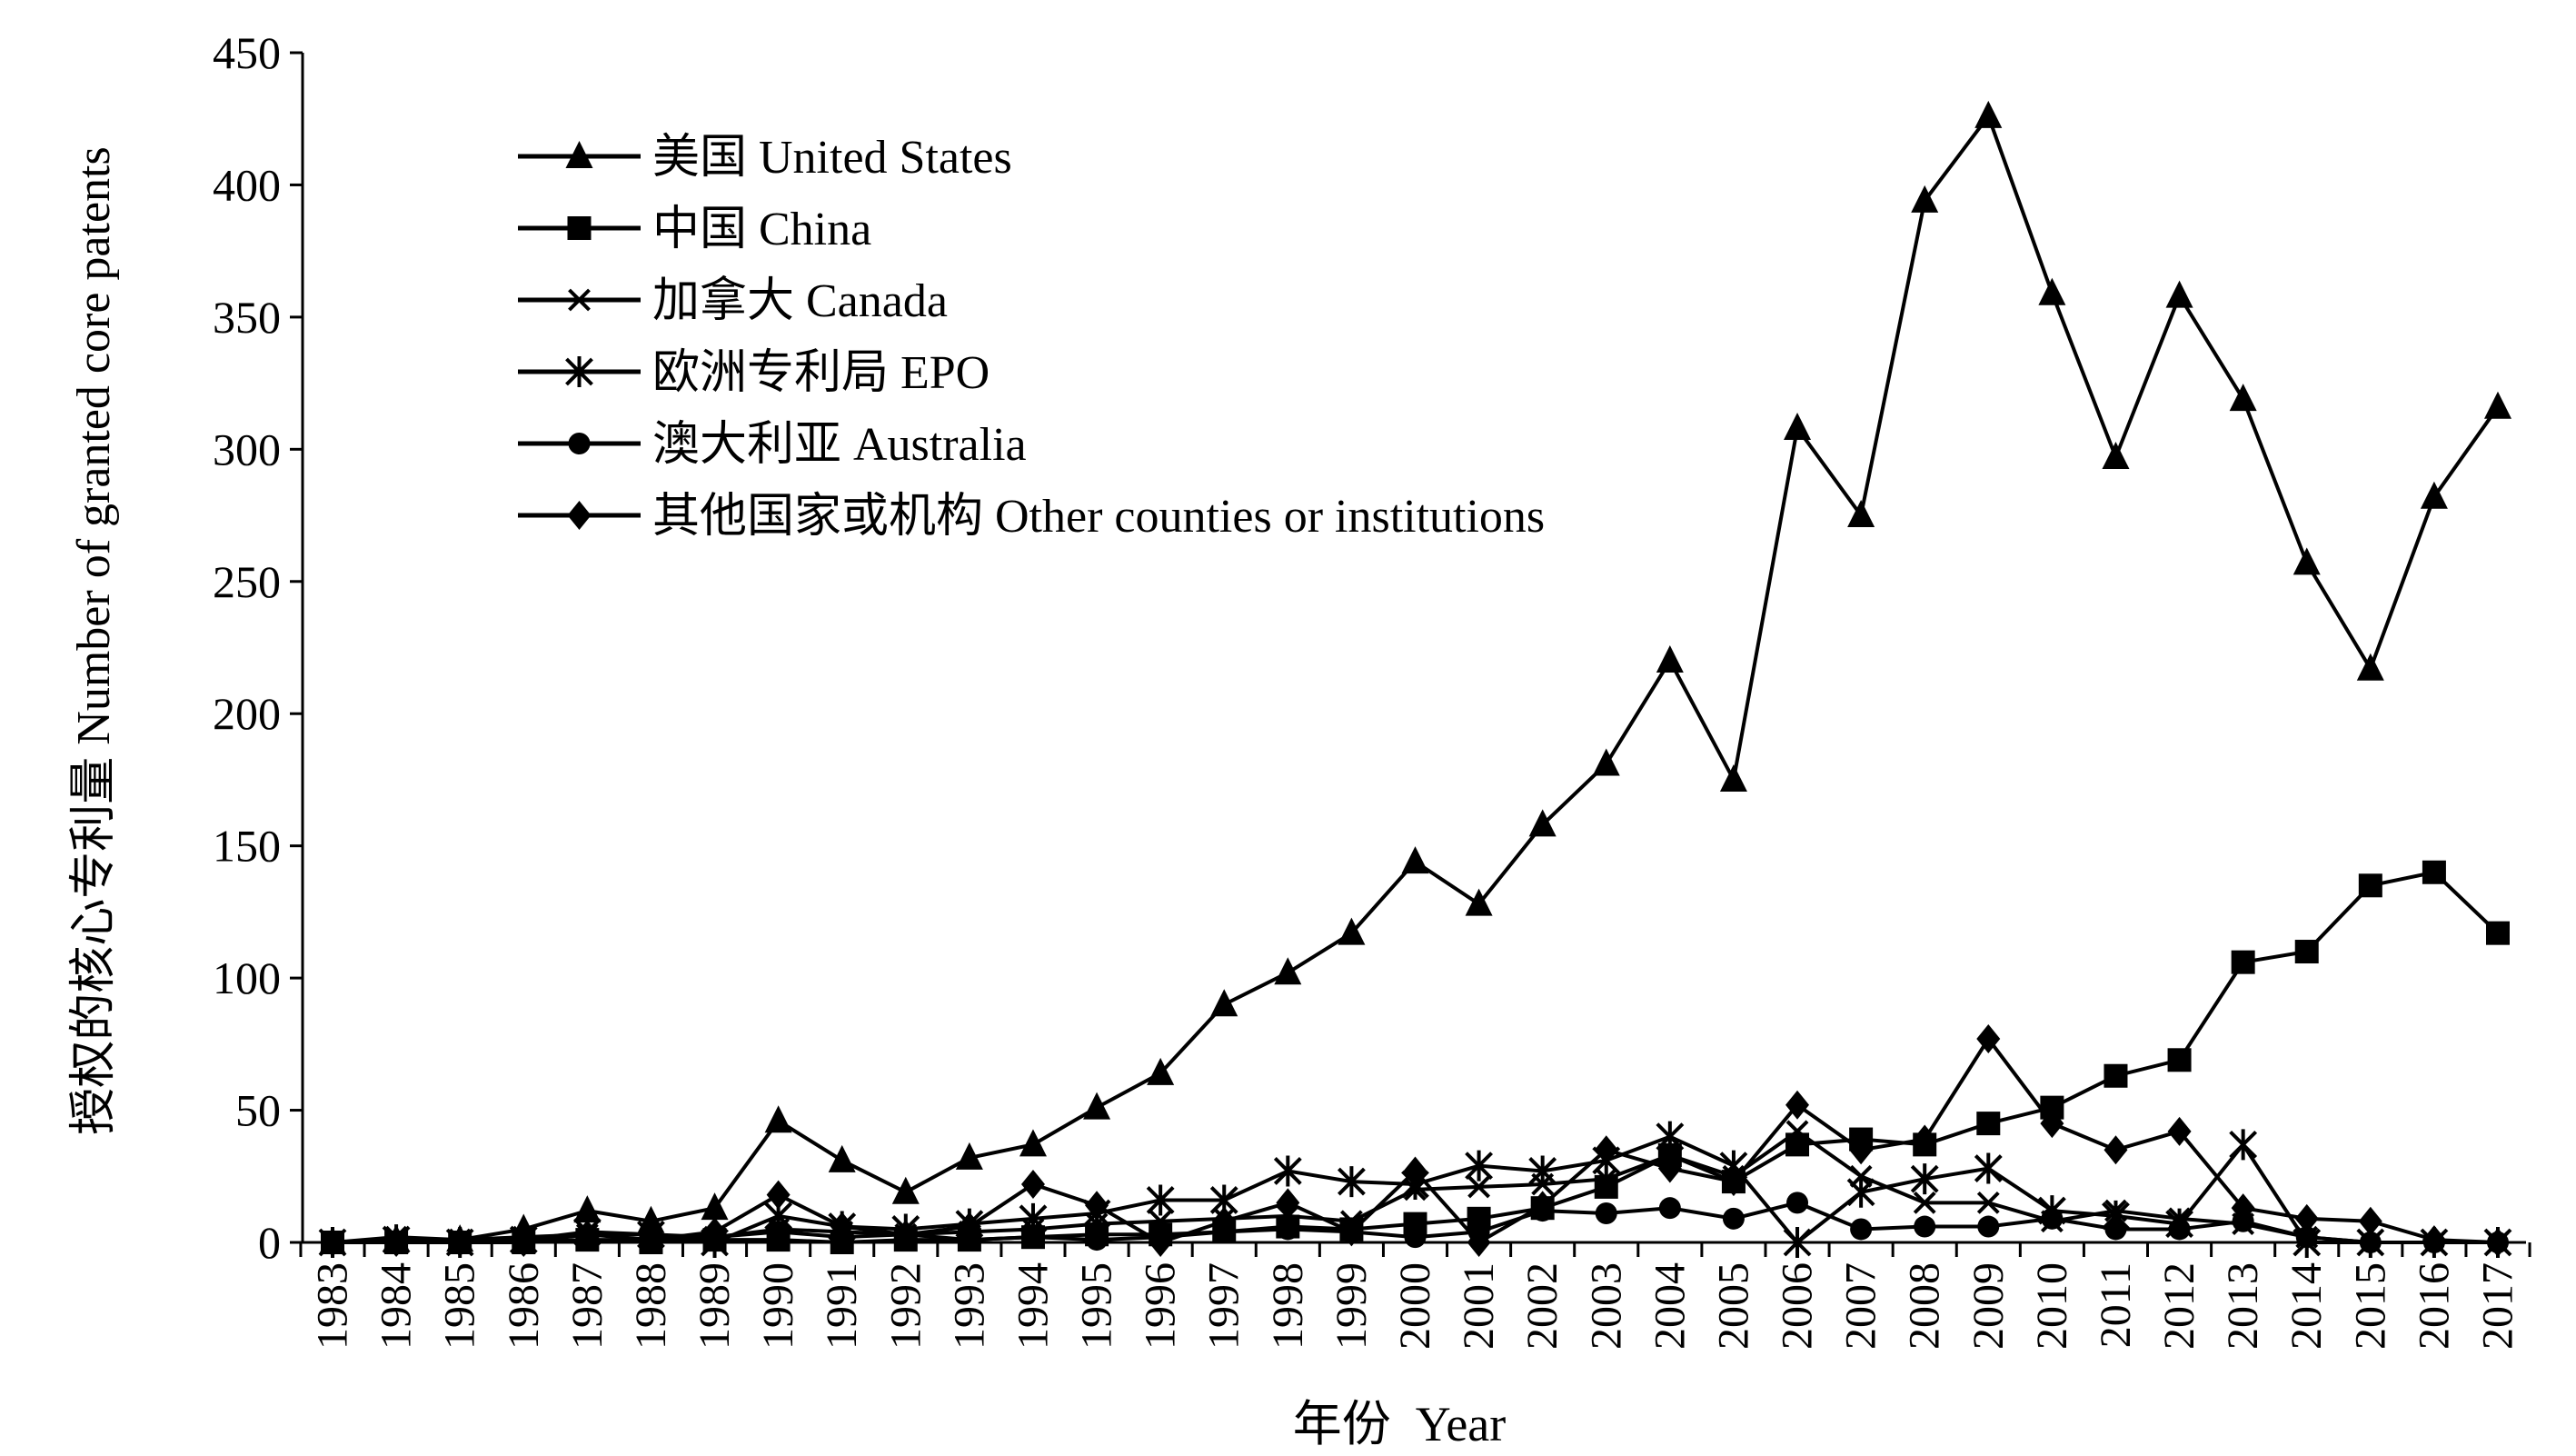 The height and width of the screenshot is (1456, 2576). Describe the element at coordinates (1479, 902) in the screenshot. I see `data-point: 美国 United States 2001: 128` at that location.